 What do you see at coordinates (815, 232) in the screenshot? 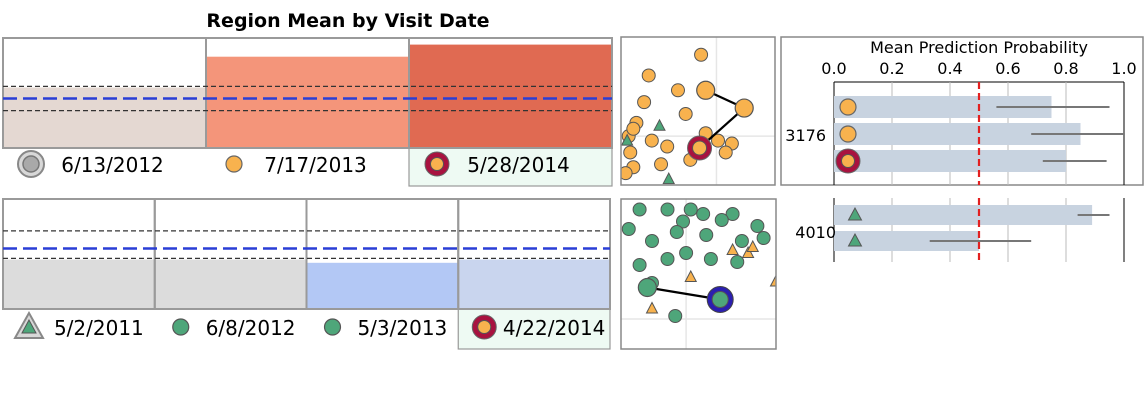
I see `group-label: 4010` at bounding box center [815, 232].